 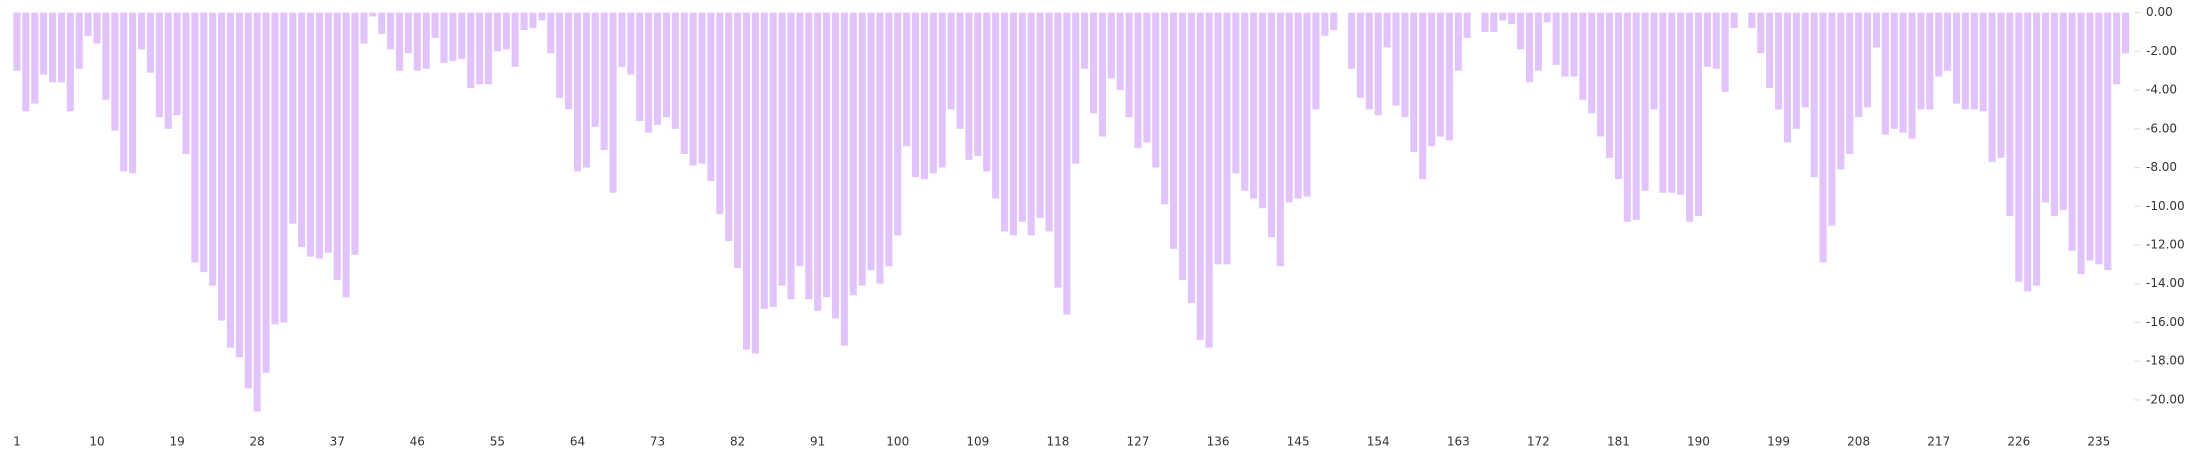 What do you see at coordinates (1378, 442) in the screenshot?
I see `x-tick-label: 154` at bounding box center [1378, 442].